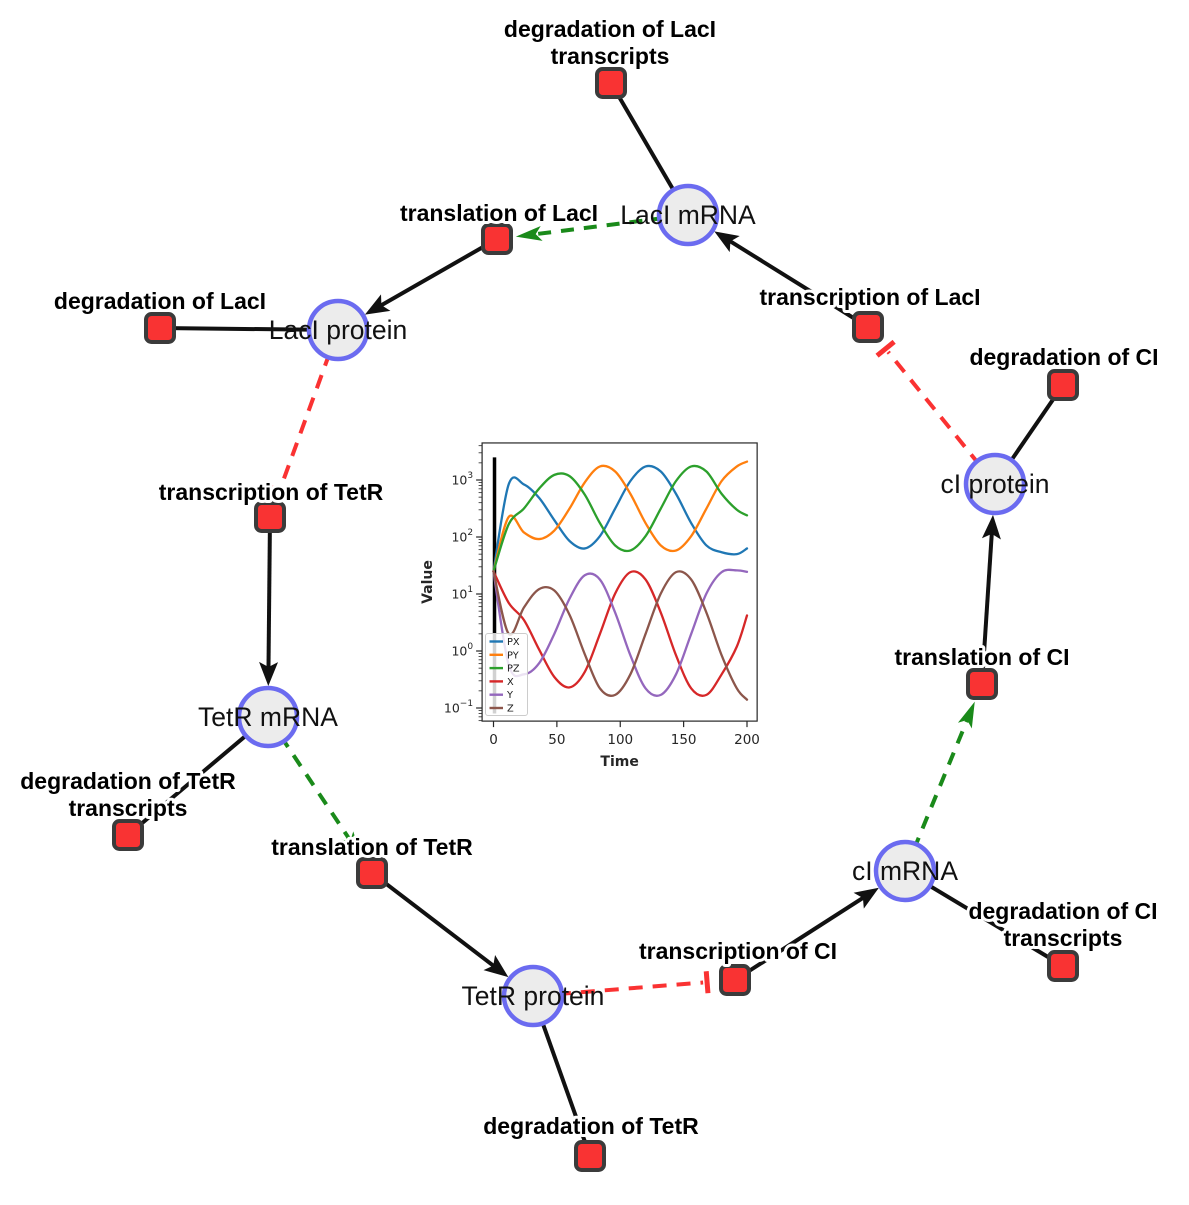 Image resolution: width=1189 pixels, height=1205 pixels. What do you see at coordinates (591, 1126) in the screenshot?
I see `reaction-label-deg_tetr: degradation of TetR` at bounding box center [591, 1126].